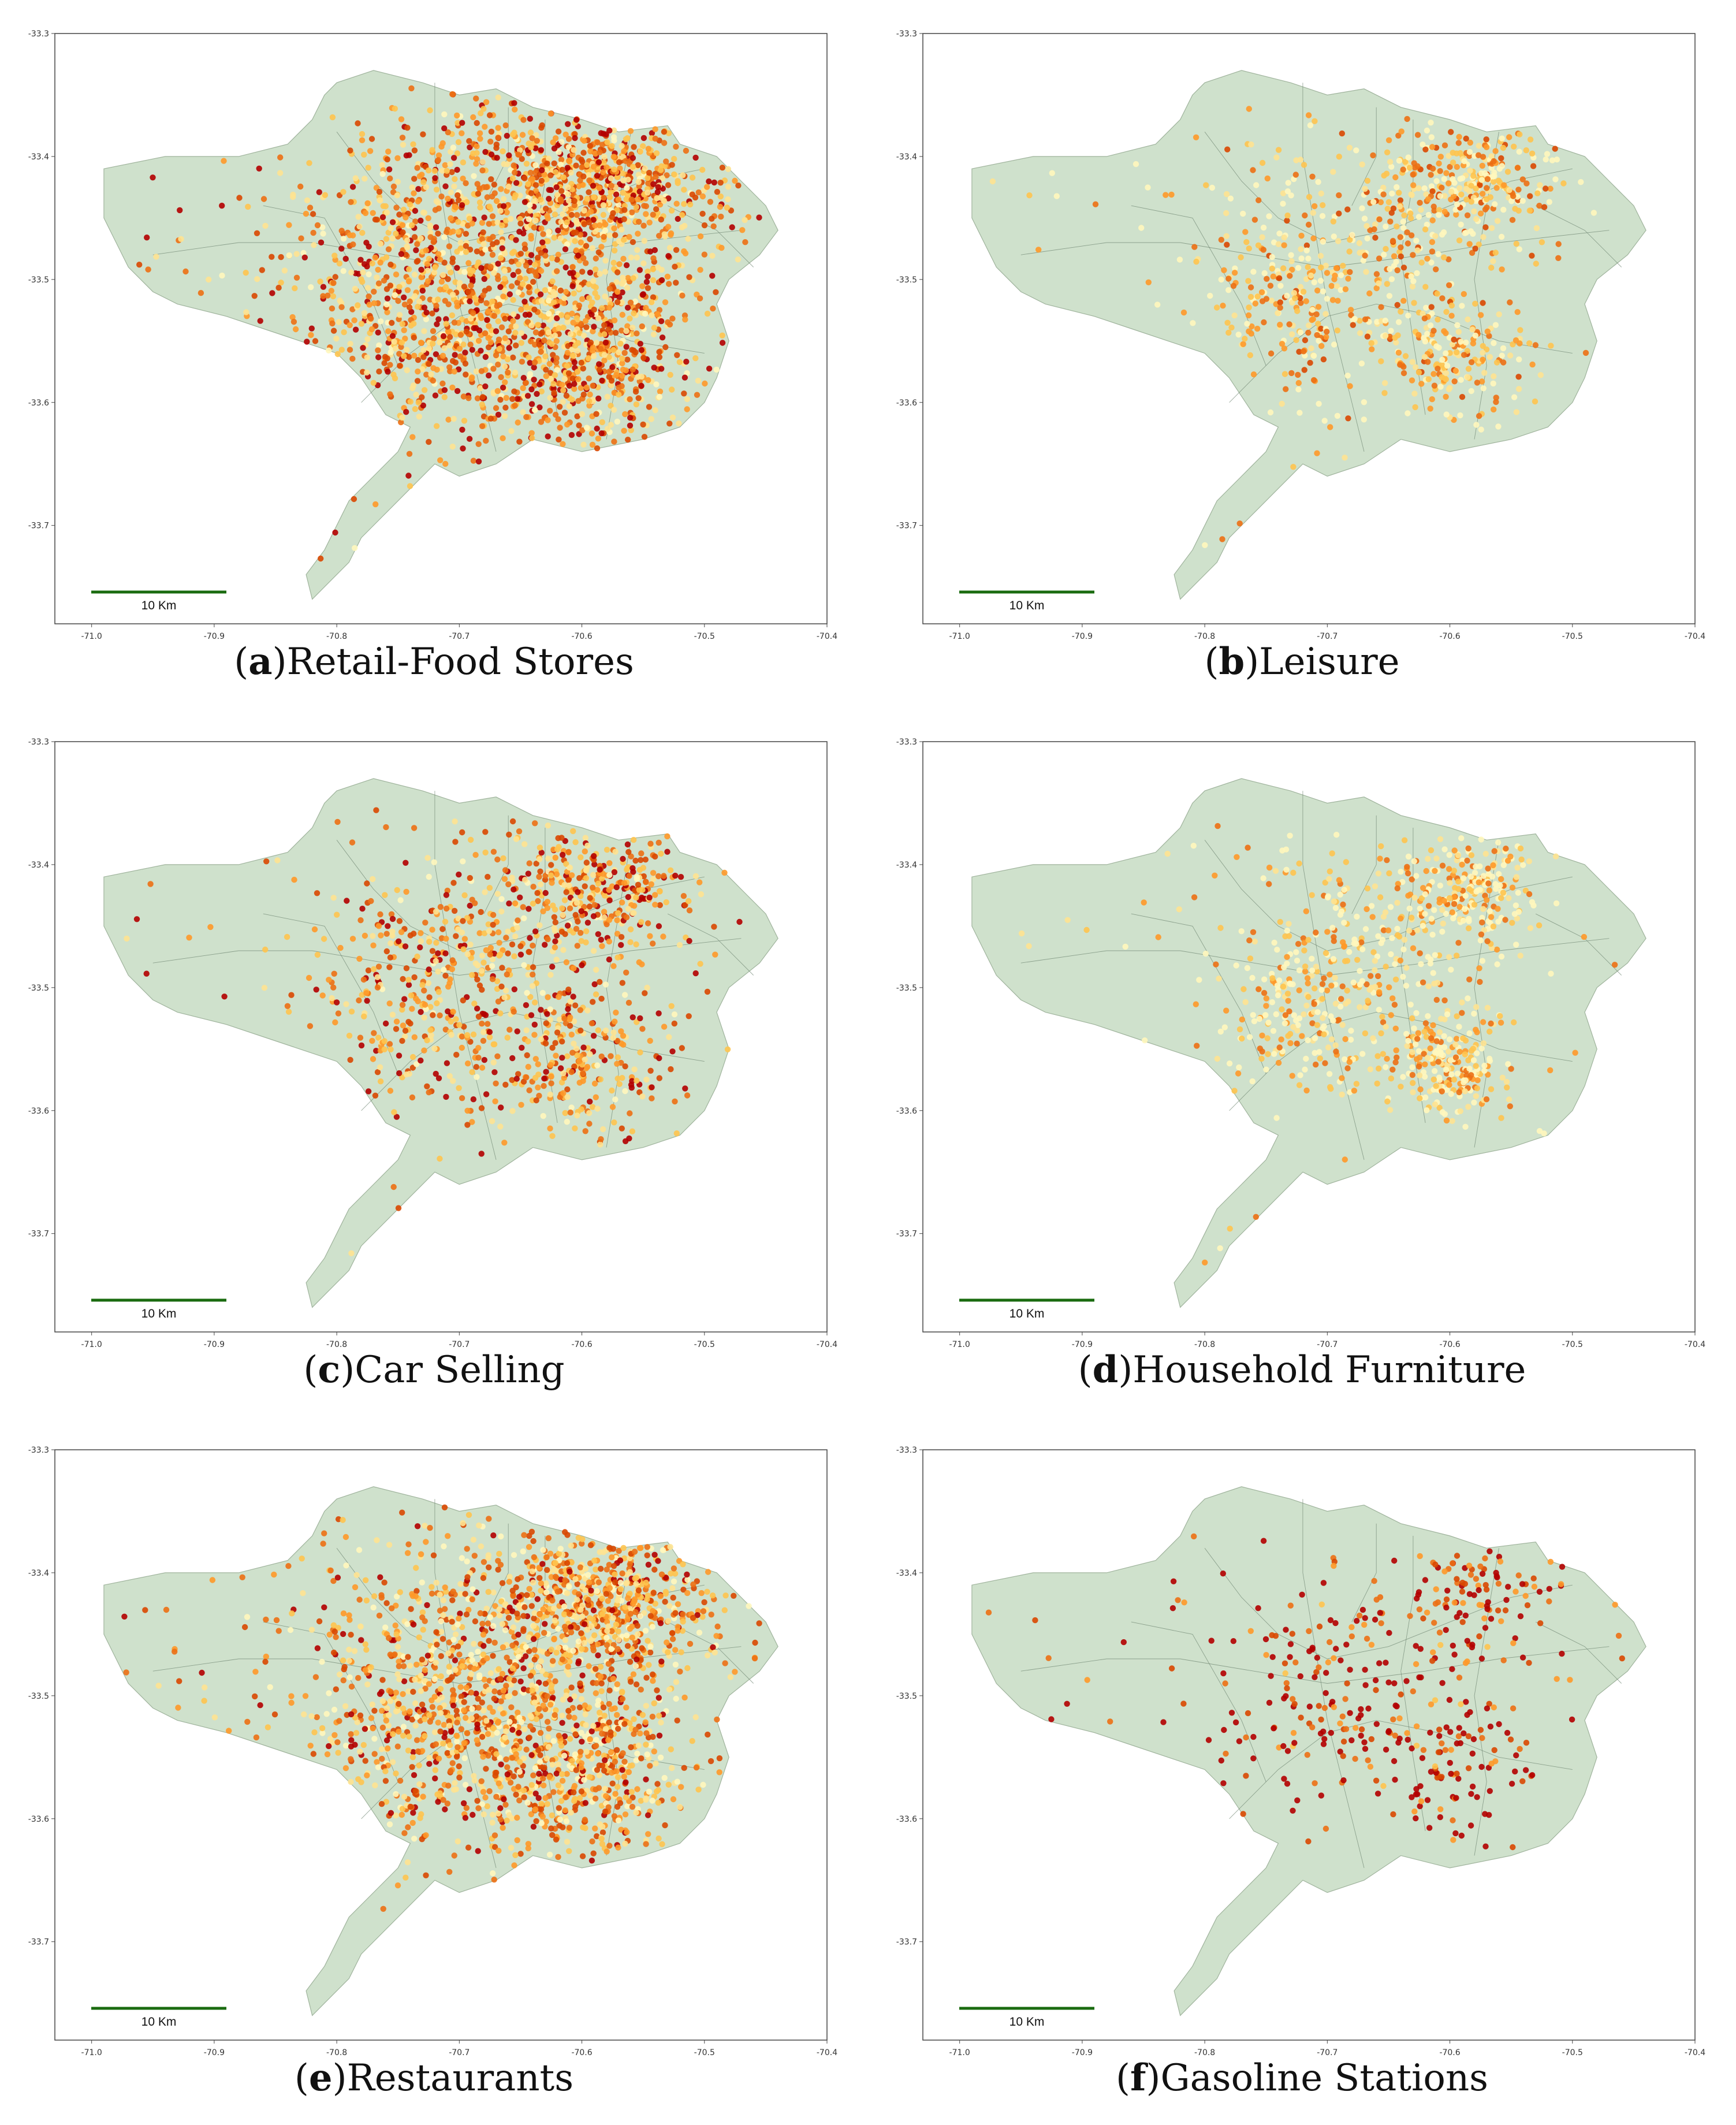 Image resolution: width=1736 pixels, height=2125 pixels. I want to click on x-tick-label: -70.4, so click(1695, 636).